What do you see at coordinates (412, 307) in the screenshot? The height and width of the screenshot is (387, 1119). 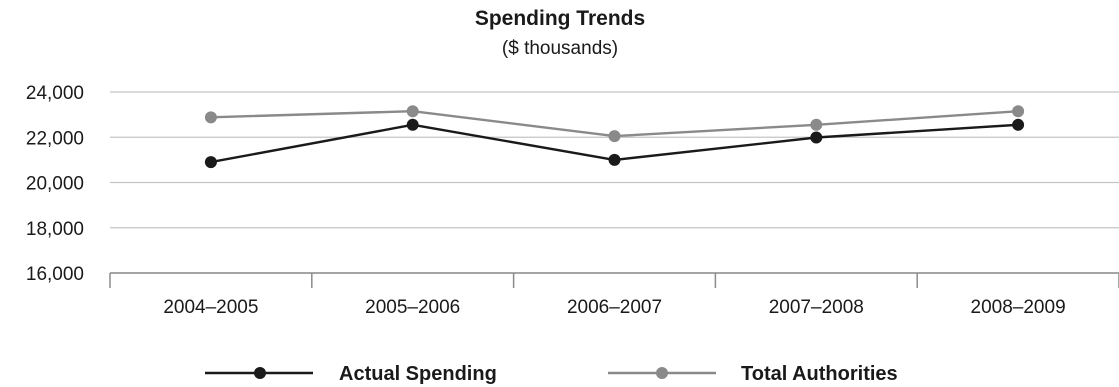 I see `x-tick-label: 2005–2006` at bounding box center [412, 307].